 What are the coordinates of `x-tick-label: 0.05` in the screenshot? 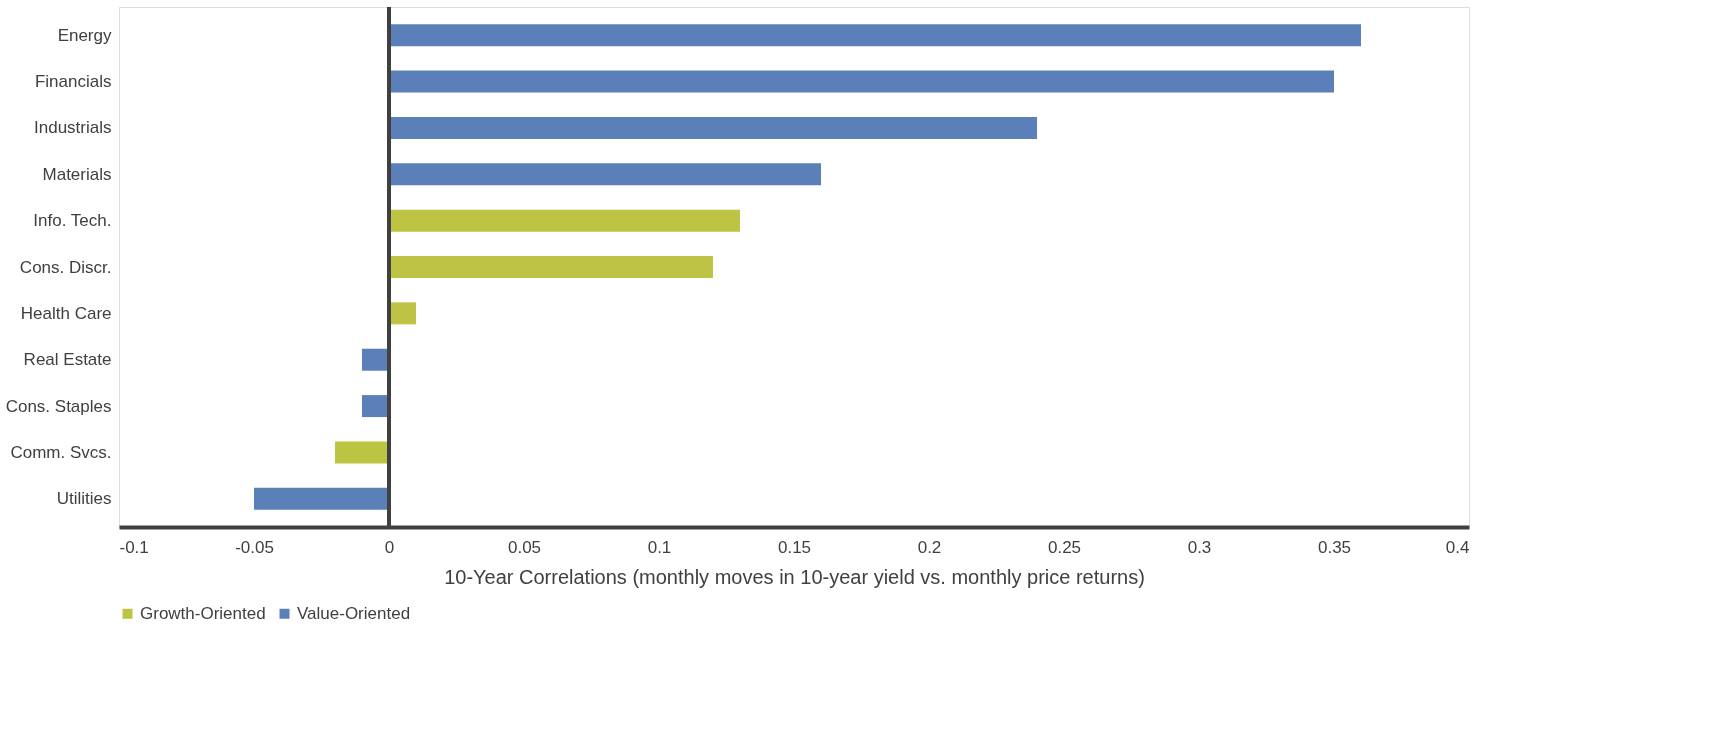 It's located at (524, 547).